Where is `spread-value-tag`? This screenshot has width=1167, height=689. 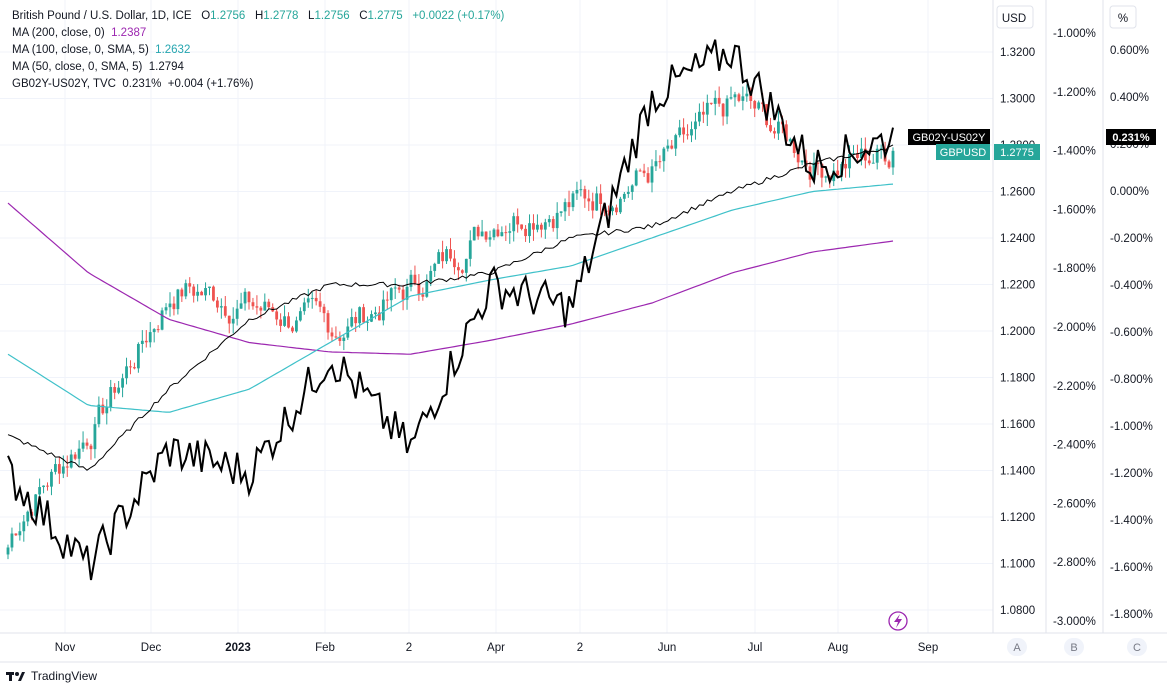 spread-value-tag is located at coordinates (1131, 137).